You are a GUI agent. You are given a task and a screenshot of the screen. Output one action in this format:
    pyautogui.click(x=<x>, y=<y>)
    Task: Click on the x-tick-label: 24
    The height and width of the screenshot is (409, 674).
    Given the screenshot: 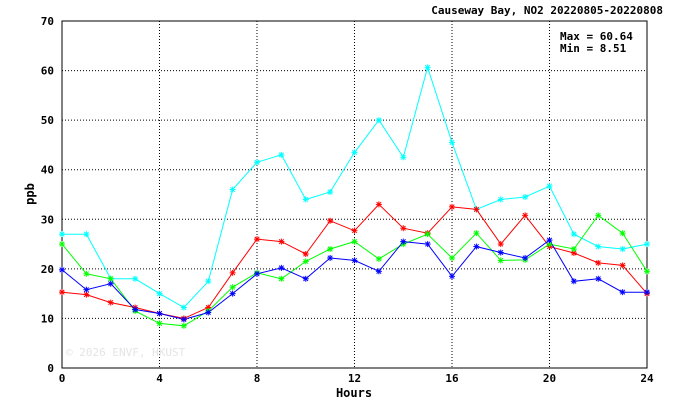 What is the action you would take?
    pyautogui.click(x=647, y=378)
    